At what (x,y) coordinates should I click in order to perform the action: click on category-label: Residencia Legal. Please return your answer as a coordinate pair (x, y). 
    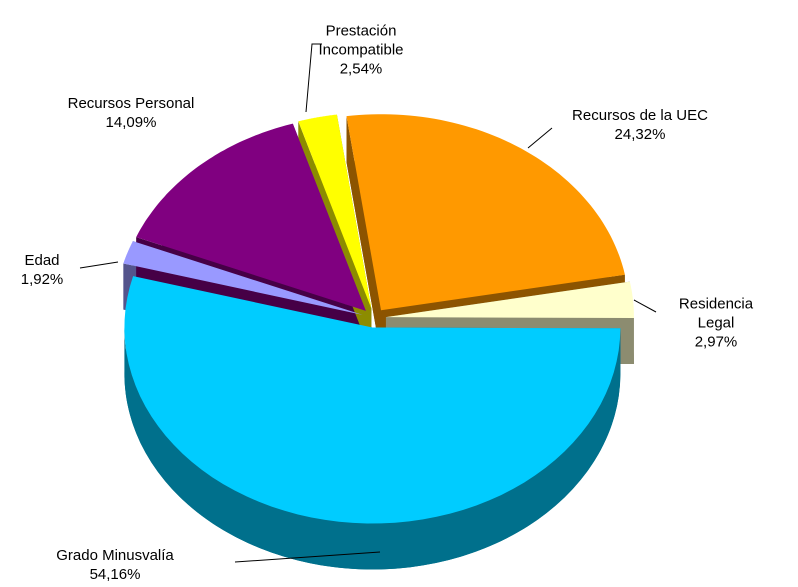
    Looking at the image, I should click on (716, 313).